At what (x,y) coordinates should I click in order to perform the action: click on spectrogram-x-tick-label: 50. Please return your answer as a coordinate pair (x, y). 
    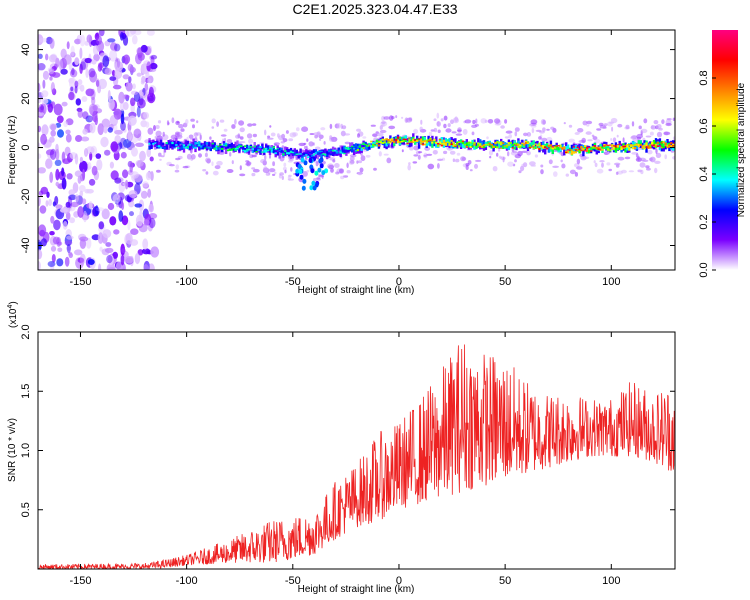
    Looking at the image, I should click on (505, 282).